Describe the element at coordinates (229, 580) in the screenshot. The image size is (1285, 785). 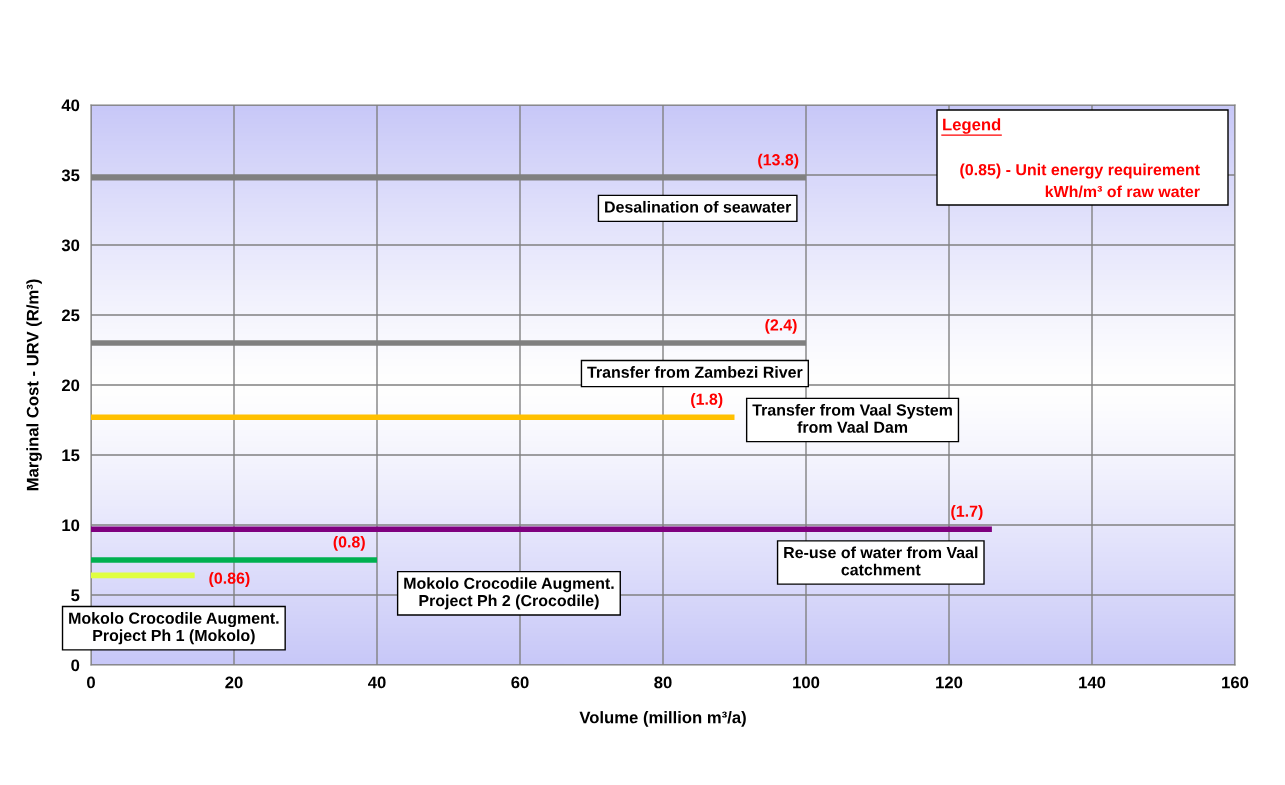
I see `annotation: (0.86)` at that location.